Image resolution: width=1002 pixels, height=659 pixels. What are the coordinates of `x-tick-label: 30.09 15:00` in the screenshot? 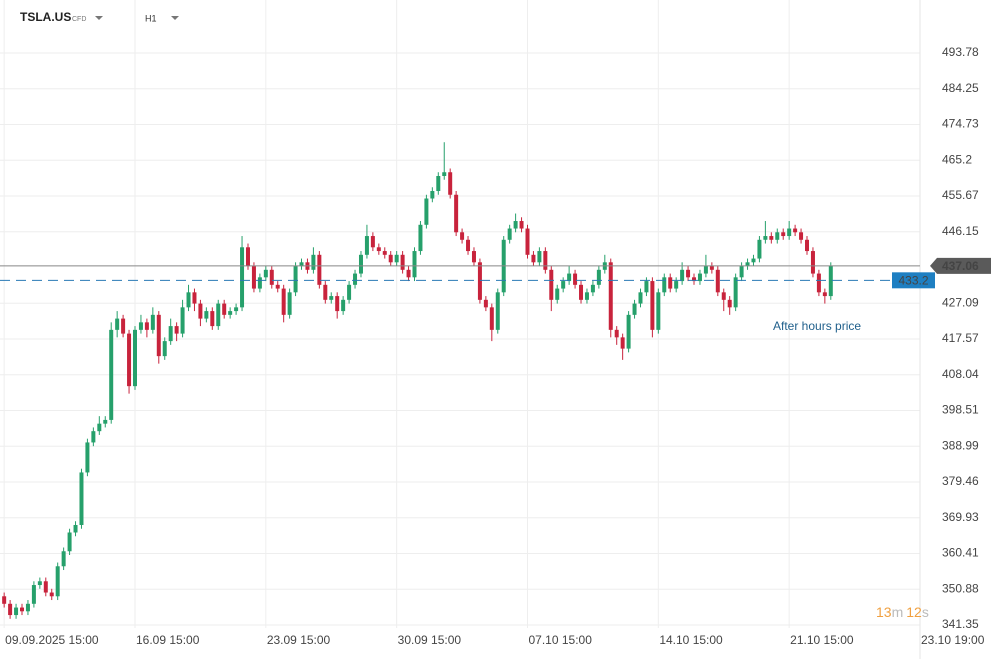 It's located at (430, 640).